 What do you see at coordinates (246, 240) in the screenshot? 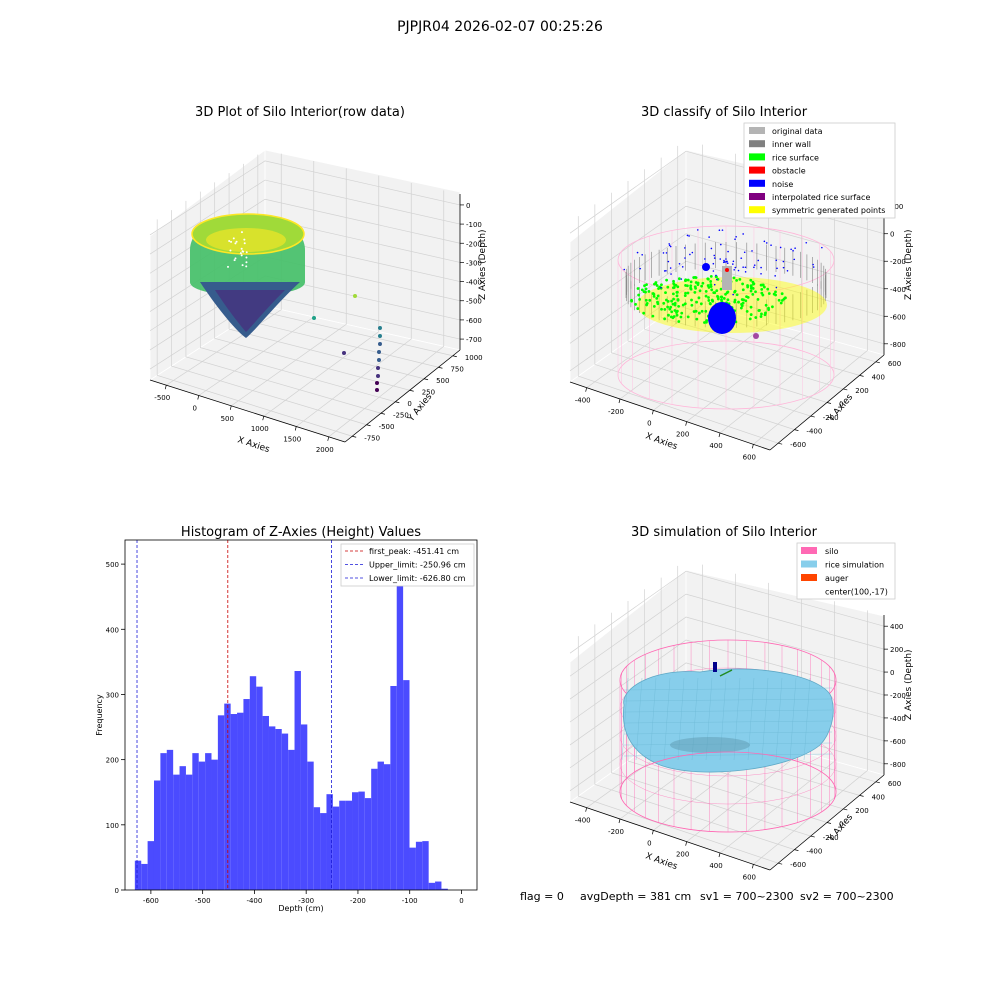
I see `raw-ring-inner` at bounding box center [246, 240].